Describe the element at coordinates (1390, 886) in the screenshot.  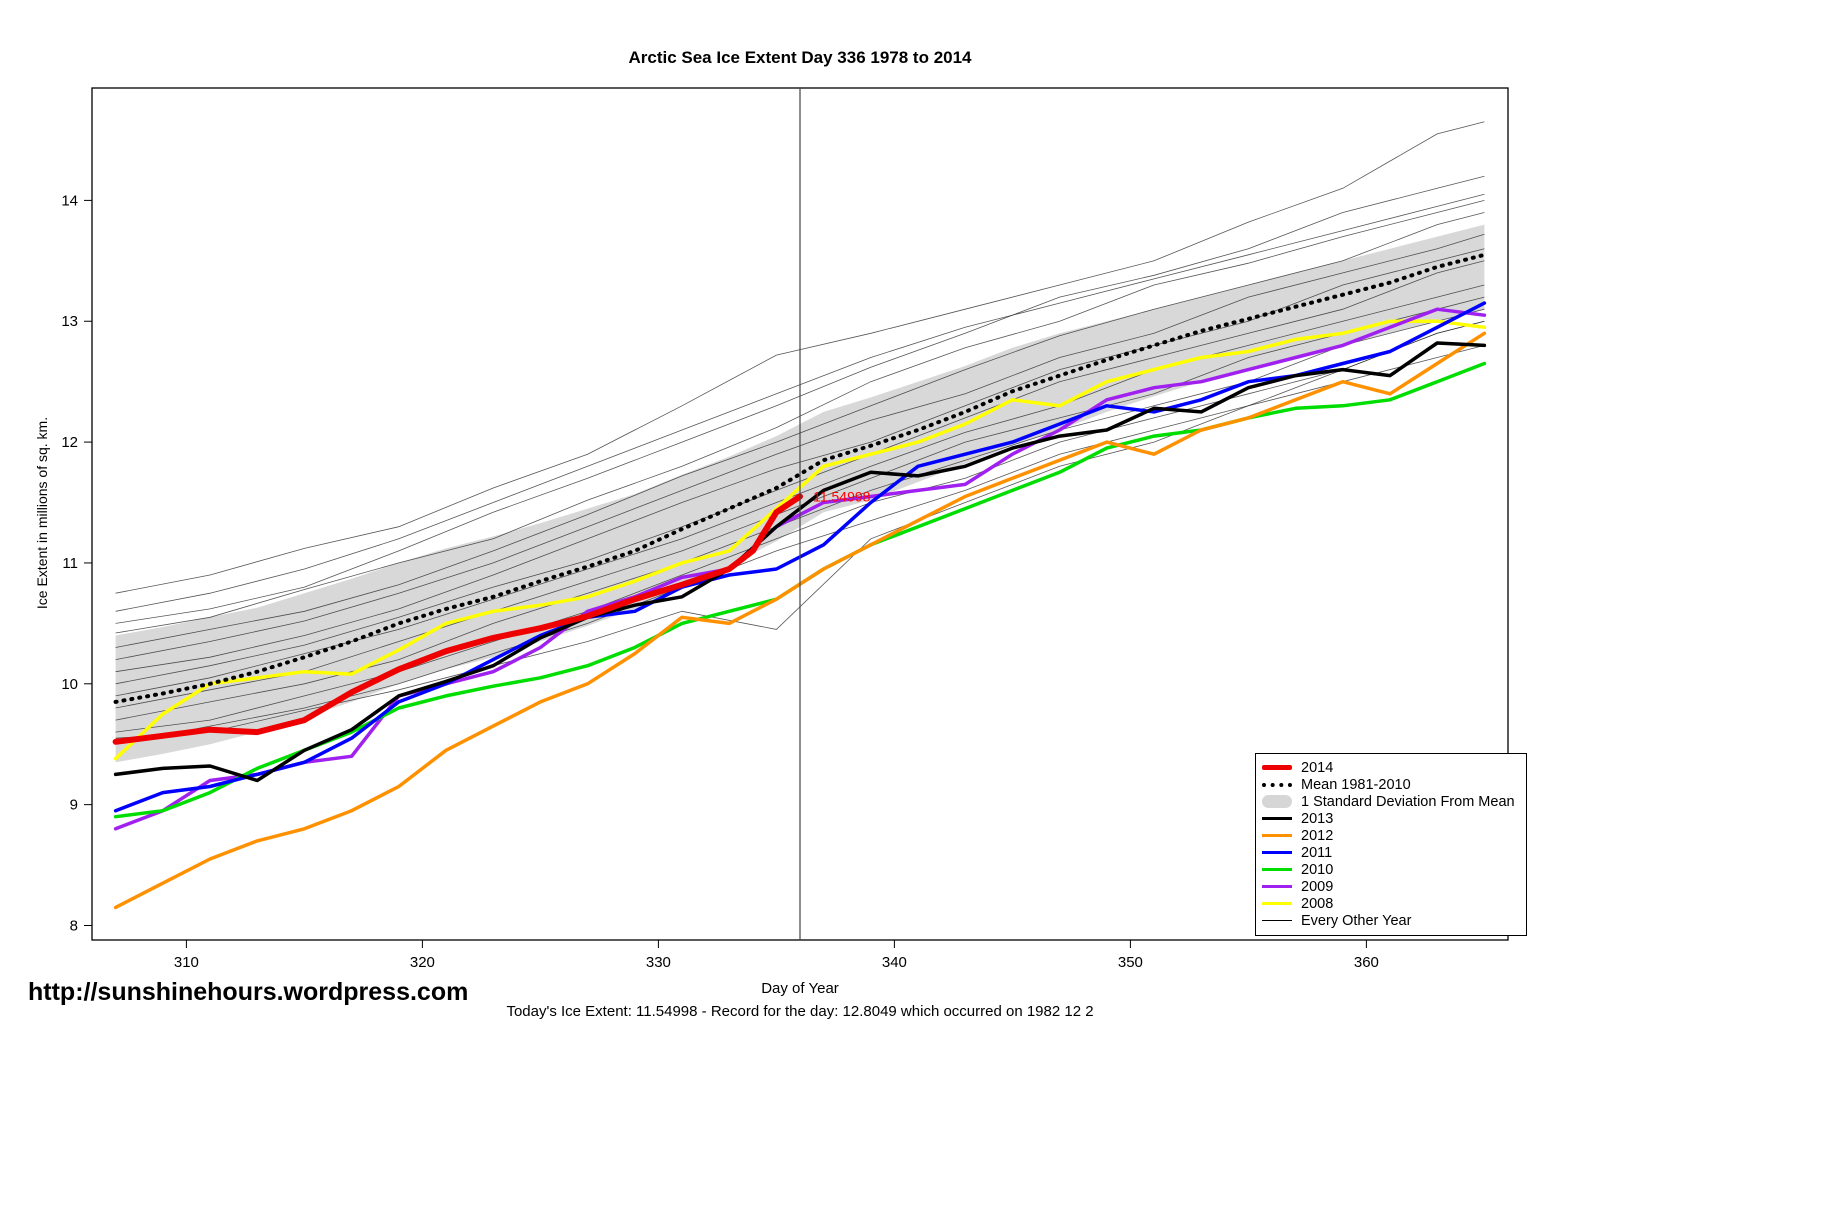
I see `legend-item-2009: 2009` at that location.